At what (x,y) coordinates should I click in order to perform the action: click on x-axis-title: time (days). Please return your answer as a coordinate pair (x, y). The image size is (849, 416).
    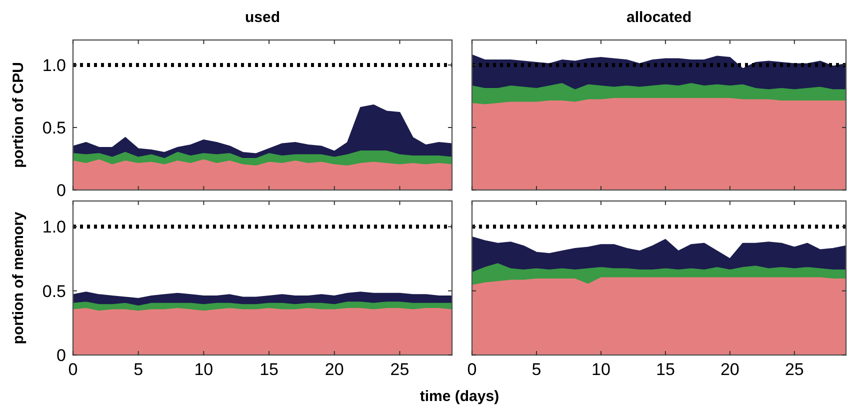
    Looking at the image, I should click on (460, 396).